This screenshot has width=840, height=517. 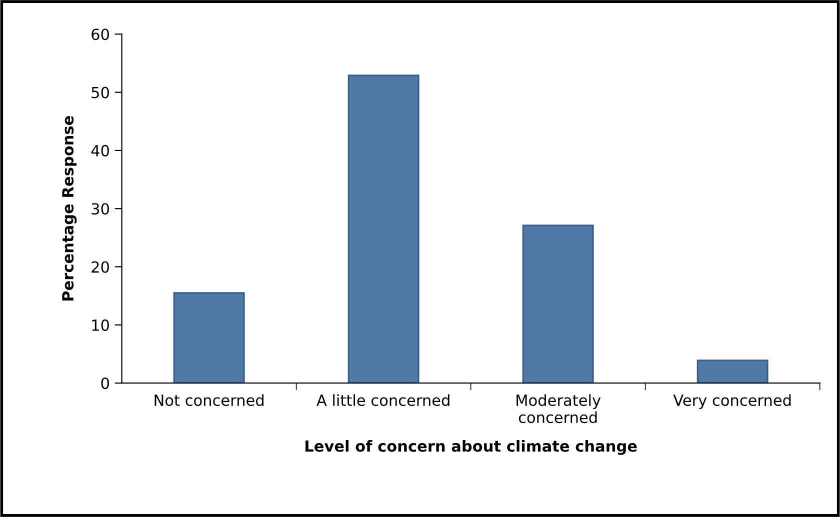 What do you see at coordinates (383, 400) in the screenshot?
I see `x-tick-label: A little concerned` at bounding box center [383, 400].